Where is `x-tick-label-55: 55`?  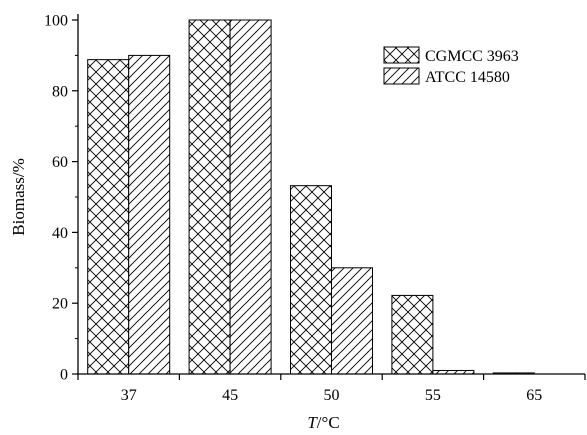 x-tick-label-55: 55 is located at coordinates (433, 395).